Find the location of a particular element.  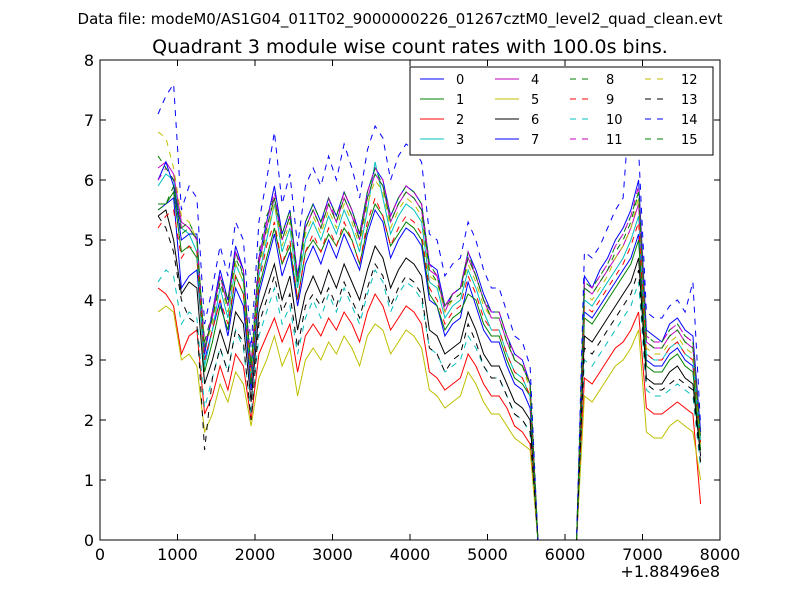

legend-label-14: 14 is located at coordinates (689, 120).